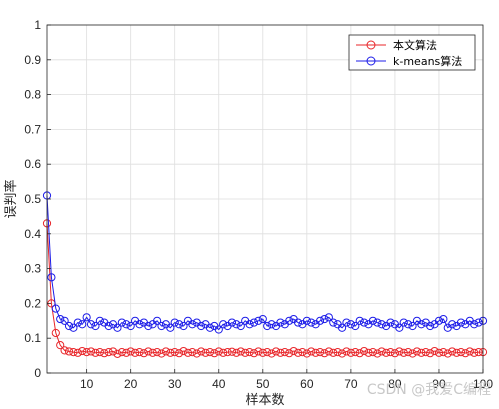 This screenshot has height=409, width=499. Describe the element at coordinates (11, 198) in the screenshot. I see `y-axis-label: 误判率` at that location.